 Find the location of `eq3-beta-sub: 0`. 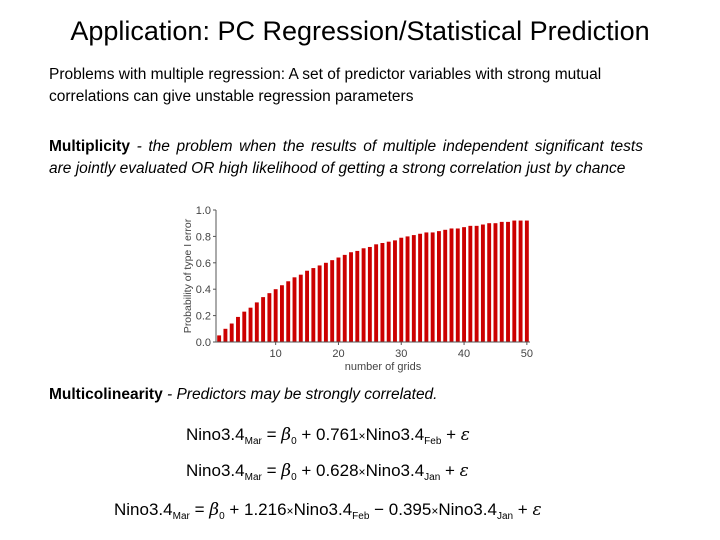

eq3-beta-sub: 0 is located at coordinates (222, 516).